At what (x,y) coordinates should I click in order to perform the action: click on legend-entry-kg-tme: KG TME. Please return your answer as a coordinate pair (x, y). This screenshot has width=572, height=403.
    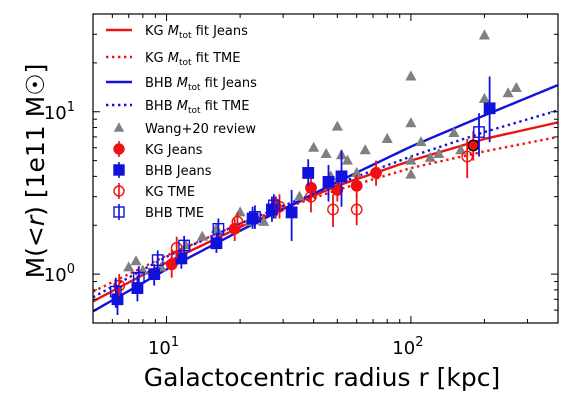
    Looking at the image, I should click on (154, 191).